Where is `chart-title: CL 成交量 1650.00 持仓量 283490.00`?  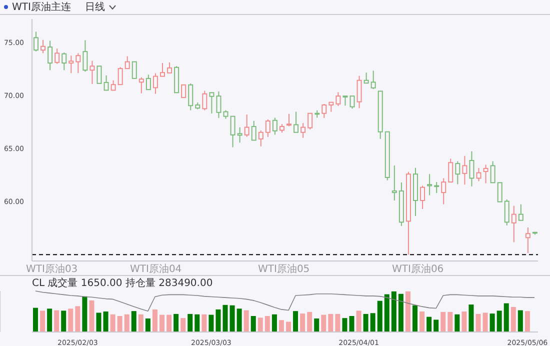 chart-title: CL 成交量 1650.00 持仓量 283490.00 is located at coordinates (122, 282).